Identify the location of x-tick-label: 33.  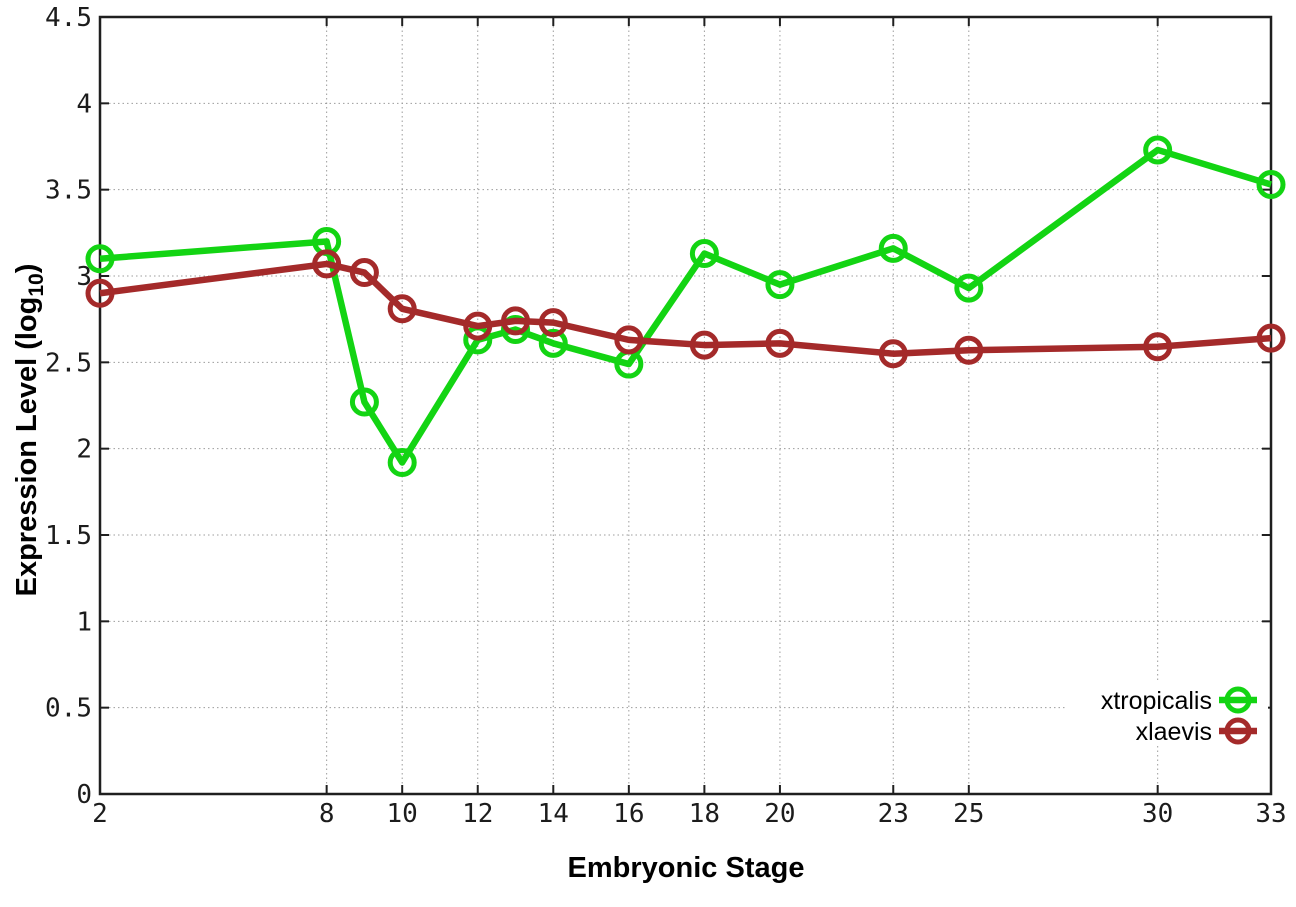
(1270, 814).